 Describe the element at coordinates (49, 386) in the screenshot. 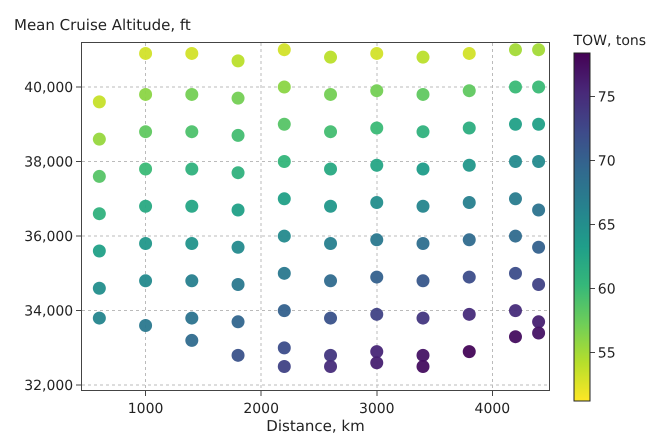

I see `y-tick-label: 32,000` at that location.